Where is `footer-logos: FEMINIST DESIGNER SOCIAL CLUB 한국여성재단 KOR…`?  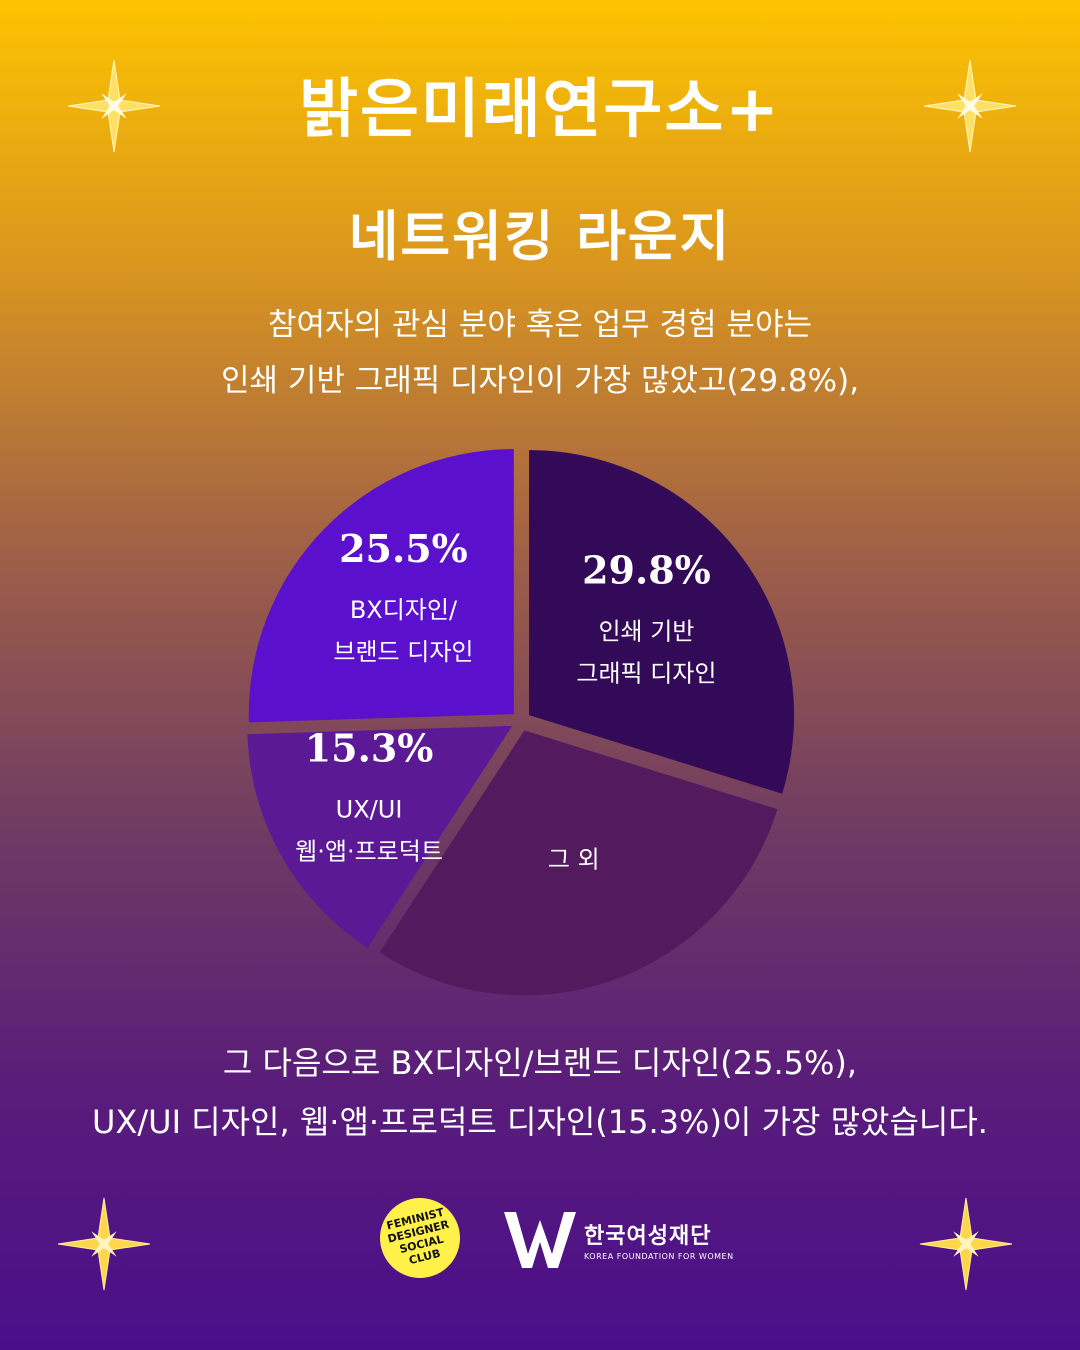 footer-logos: FEMINIST DESIGNER SOCIAL CLUB 한국여성재단 KOR… is located at coordinates (552, 1242).